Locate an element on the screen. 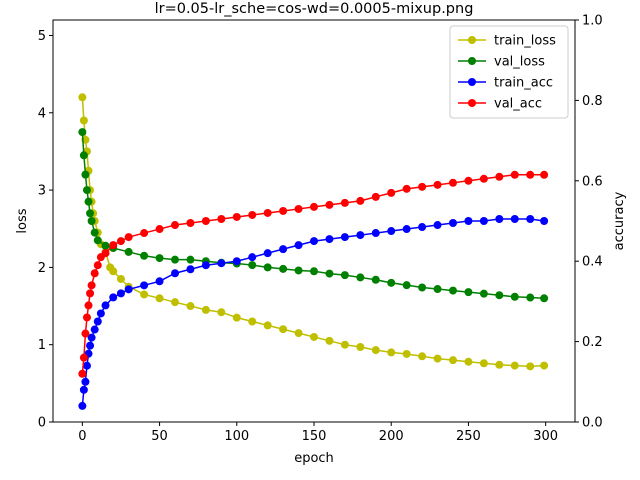  y-right-tick-label: 0.6 is located at coordinates (592, 181).